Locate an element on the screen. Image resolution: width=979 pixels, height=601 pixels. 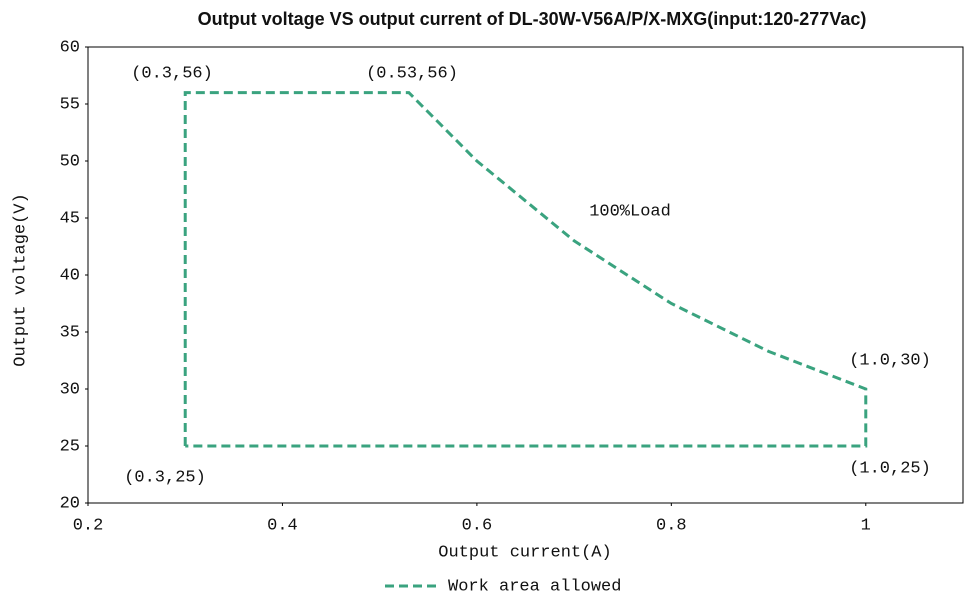
annotation: (0.3,25) is located at coordinates (165, 477).